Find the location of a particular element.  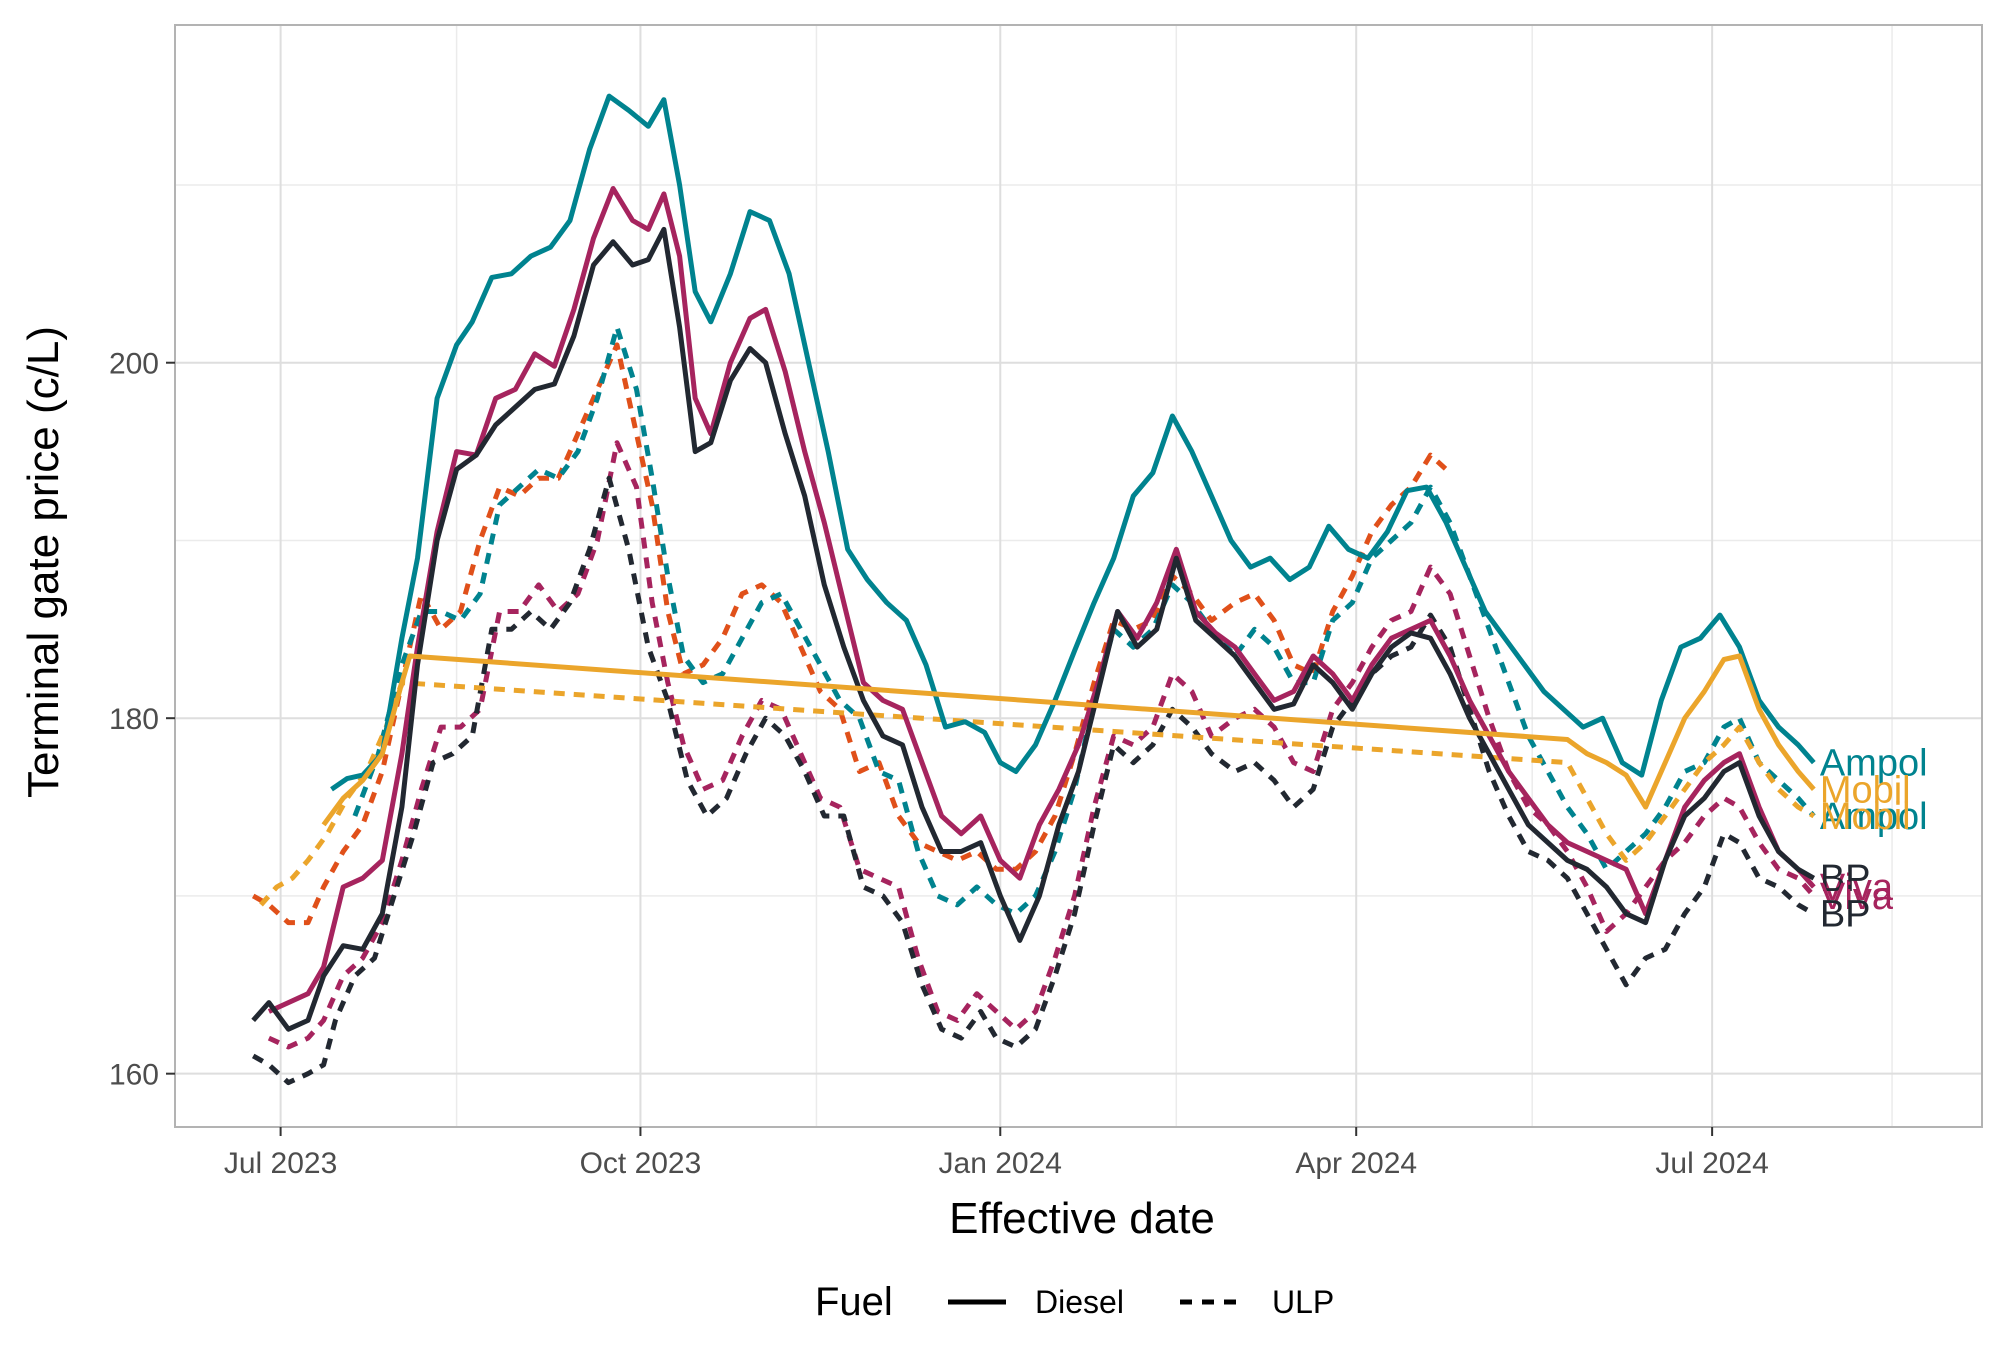

x-tick-label: Jan 2024 is located at coordinates (1000, 1163).